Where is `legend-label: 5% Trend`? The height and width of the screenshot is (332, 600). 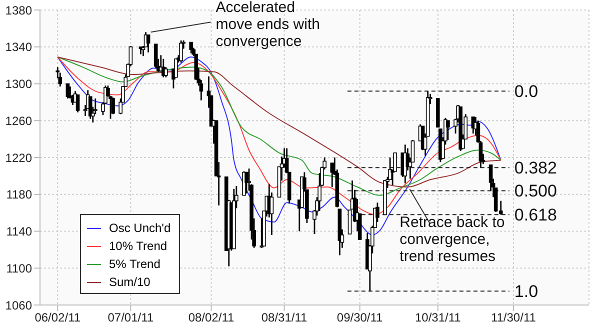 legend-label: 5% Trend is located at coordinates (134, 264).